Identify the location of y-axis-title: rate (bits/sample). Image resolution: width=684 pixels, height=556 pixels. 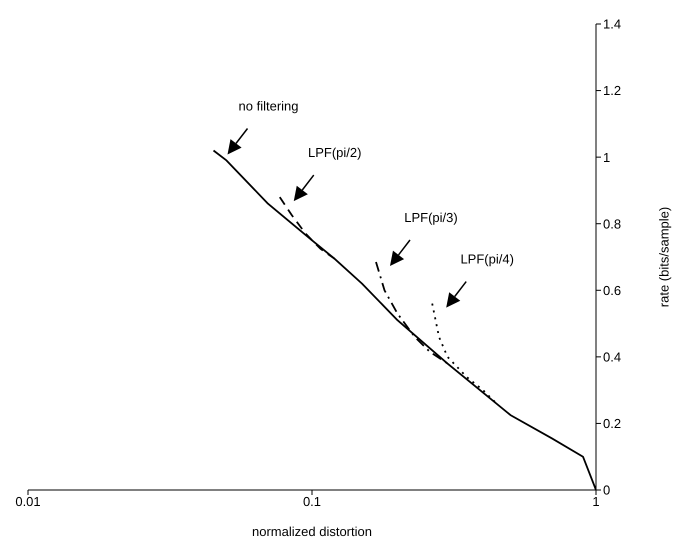
(664, 257).